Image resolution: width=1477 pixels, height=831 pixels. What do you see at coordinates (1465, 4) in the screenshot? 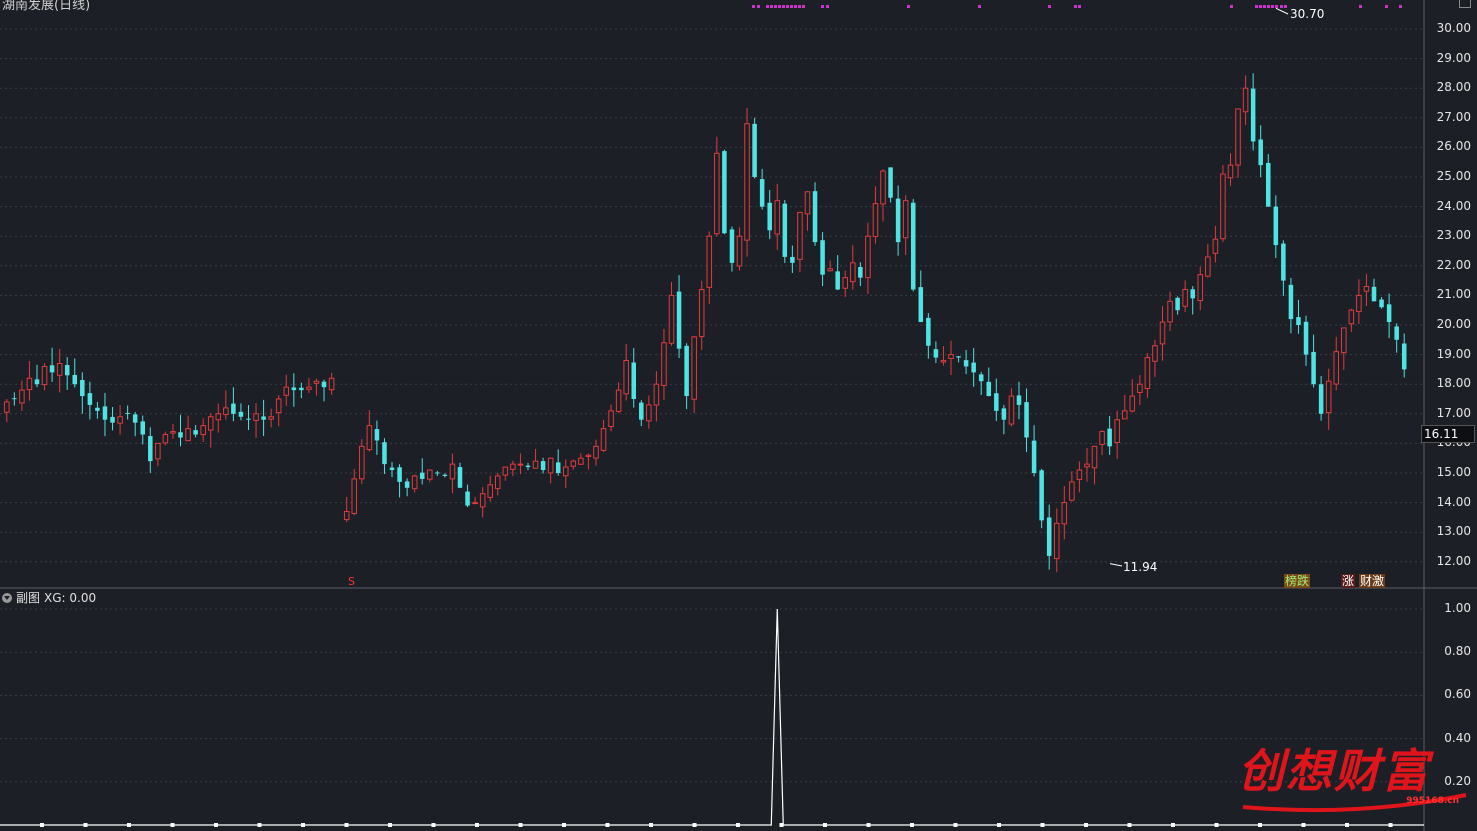
I see `window-restore-icon` at bounding box center [1465, 4].